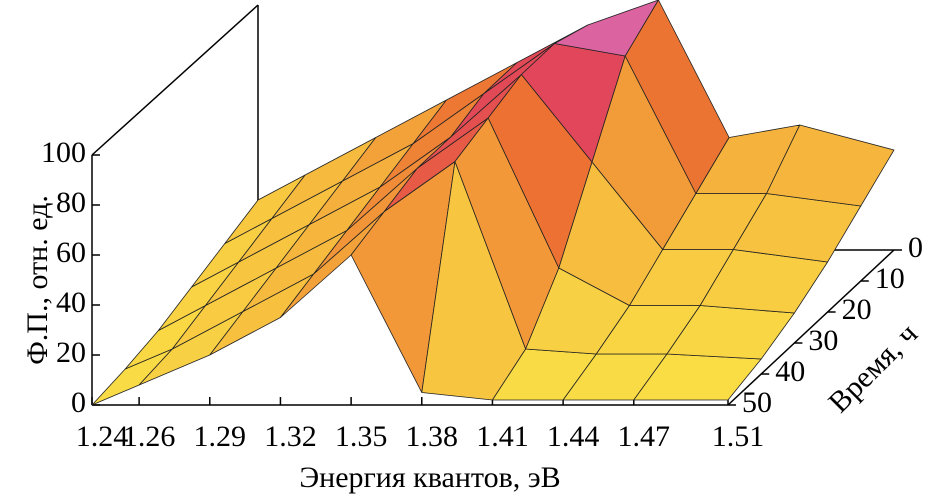 The height and width of the screenshot is (500, 942). Describe the element at coordinates (823, 340) in the screenshot. I see `z-tick-label: 30` at that location.